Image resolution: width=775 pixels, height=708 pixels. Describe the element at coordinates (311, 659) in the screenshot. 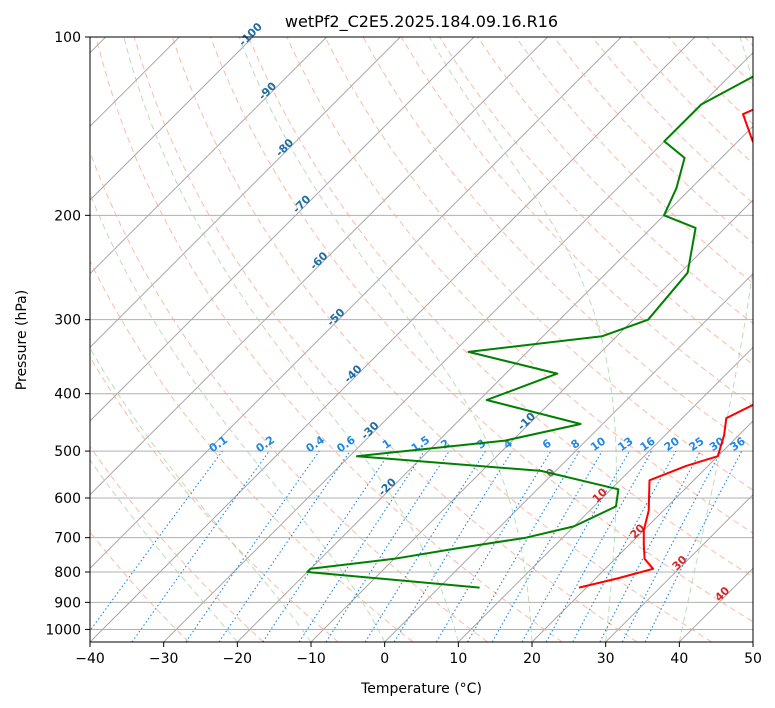

I see `x-tick-label: −10` at that location.